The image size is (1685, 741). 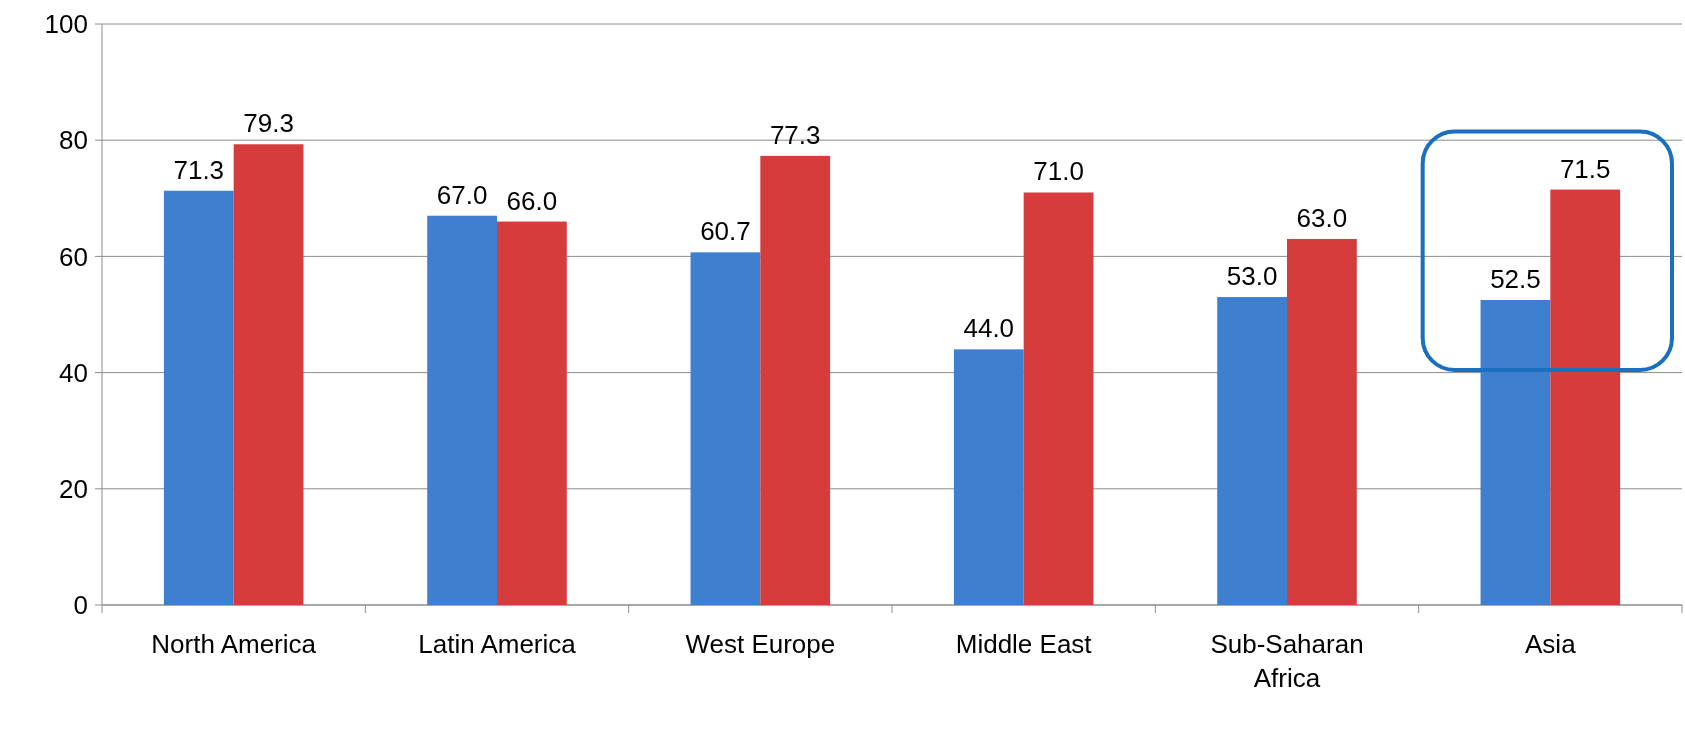 I want to click on data-label: 53.0, so click(x=1252, y=276).